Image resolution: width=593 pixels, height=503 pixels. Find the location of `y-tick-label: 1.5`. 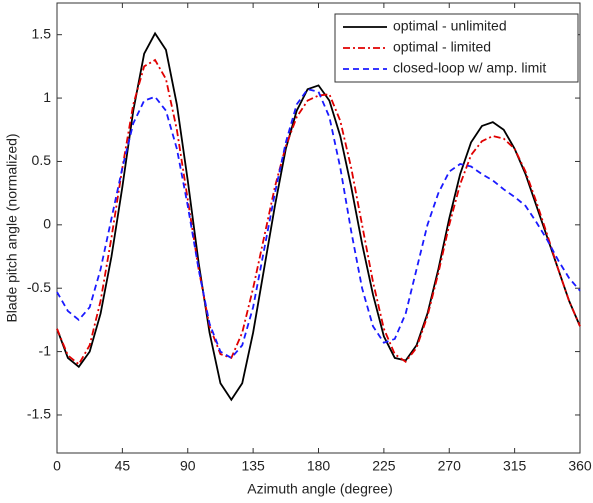

y-tick-label: 1.5 is located at coordinates (42, 33).